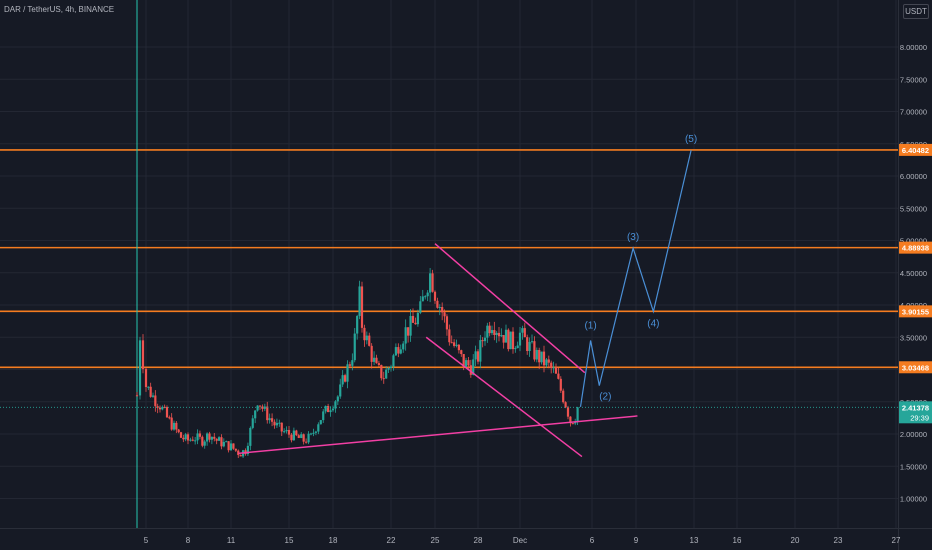  Describe the element at coordinates (915, 150) in the screenshot. I see `level-badge-label: 6.40482` at that location.